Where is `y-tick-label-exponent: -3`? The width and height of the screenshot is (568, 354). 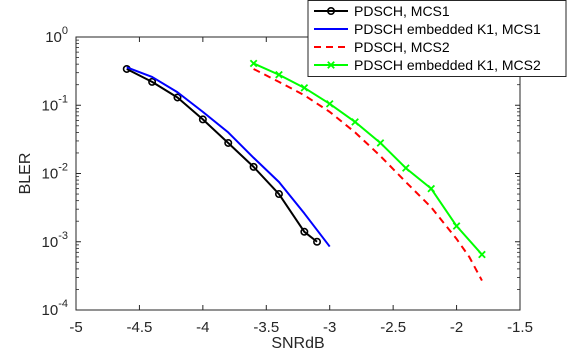
y-tick-label-exponent: -3 is located at coordinates (63, 236).